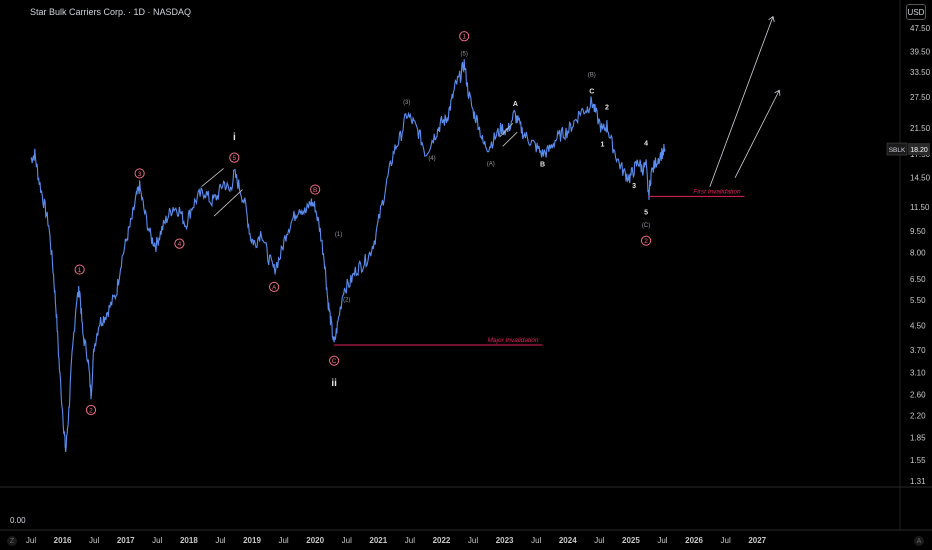 The height and width of the screenshot is (550, 932). What do you see at coordinates (726, 540) in the screenshot?
I see `x-tick-label-22: Jul` at bounding box center [726, 540].